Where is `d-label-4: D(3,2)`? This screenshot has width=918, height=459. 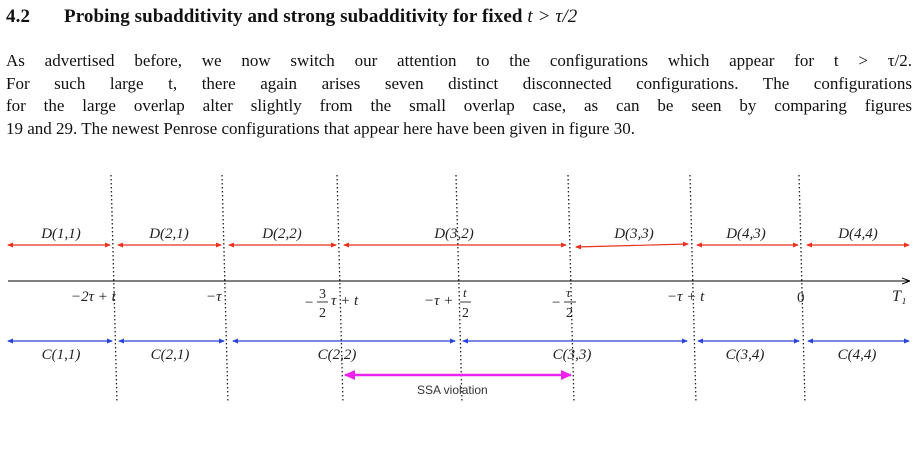
d-label-4: D(3,2) is located at coordinates (453, 234).